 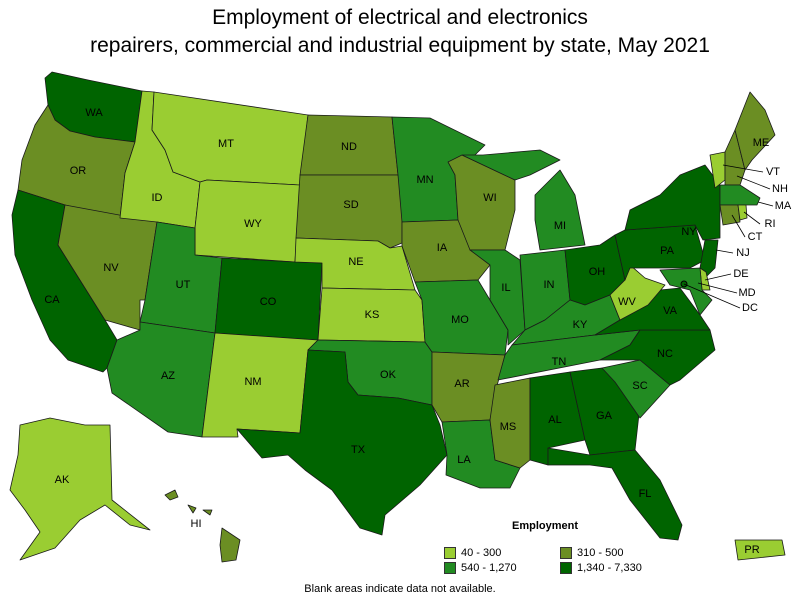 I want to click on state-md, so click(x=686, y=291).